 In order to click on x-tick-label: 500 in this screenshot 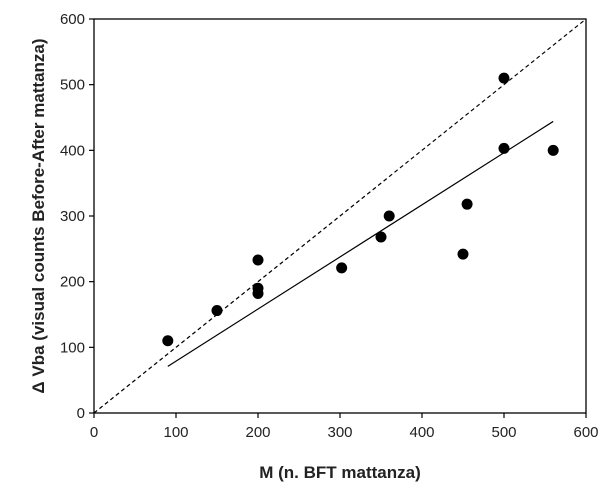, I will do `click(503, 432)`.